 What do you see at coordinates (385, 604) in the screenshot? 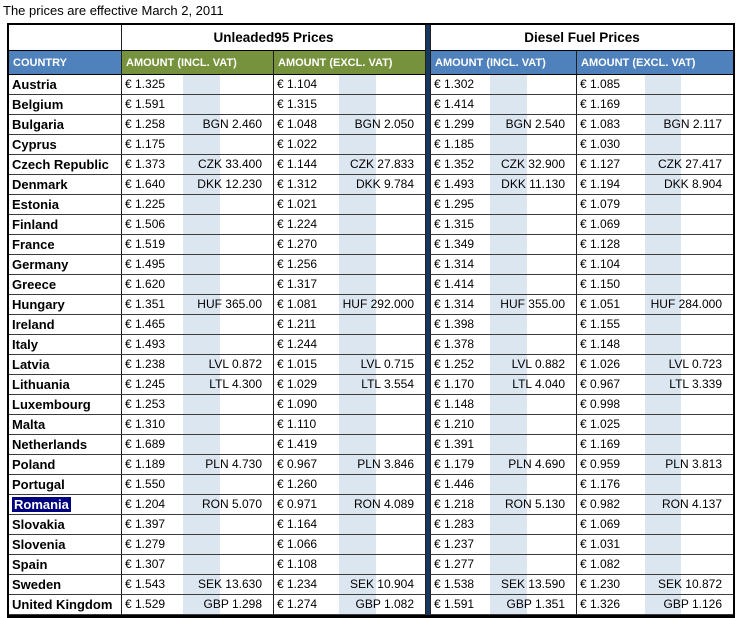
I see `local-currency-amount: GBP 1.082` at bounding box center [385, 604].